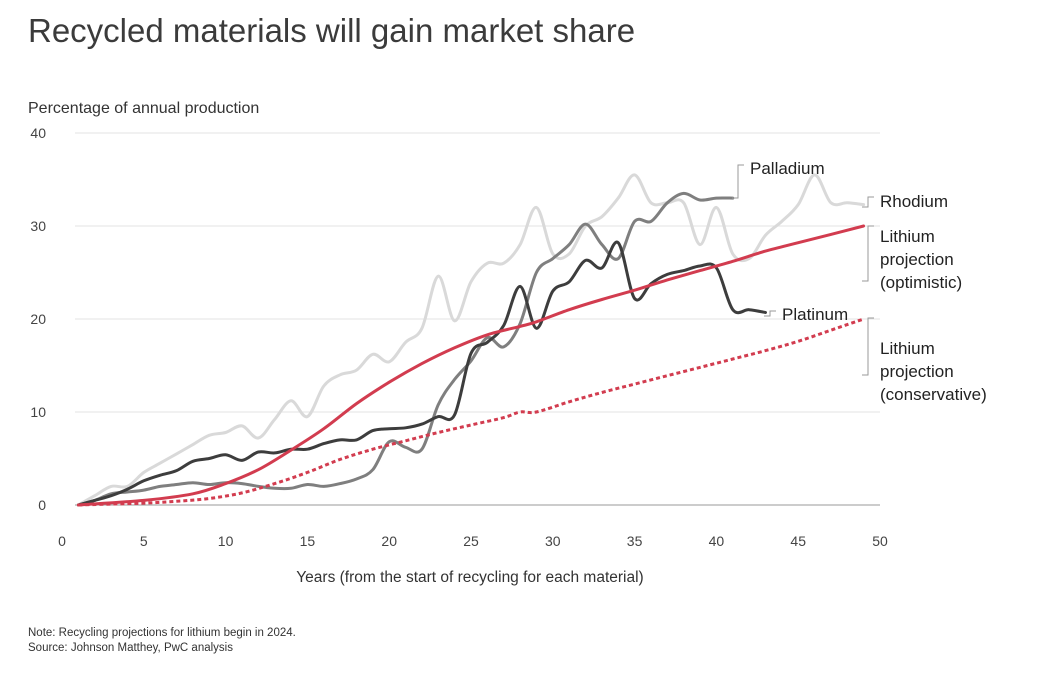 The image size is (1052, 674). I want to click on series-label: (conservative), so click(933, 394).